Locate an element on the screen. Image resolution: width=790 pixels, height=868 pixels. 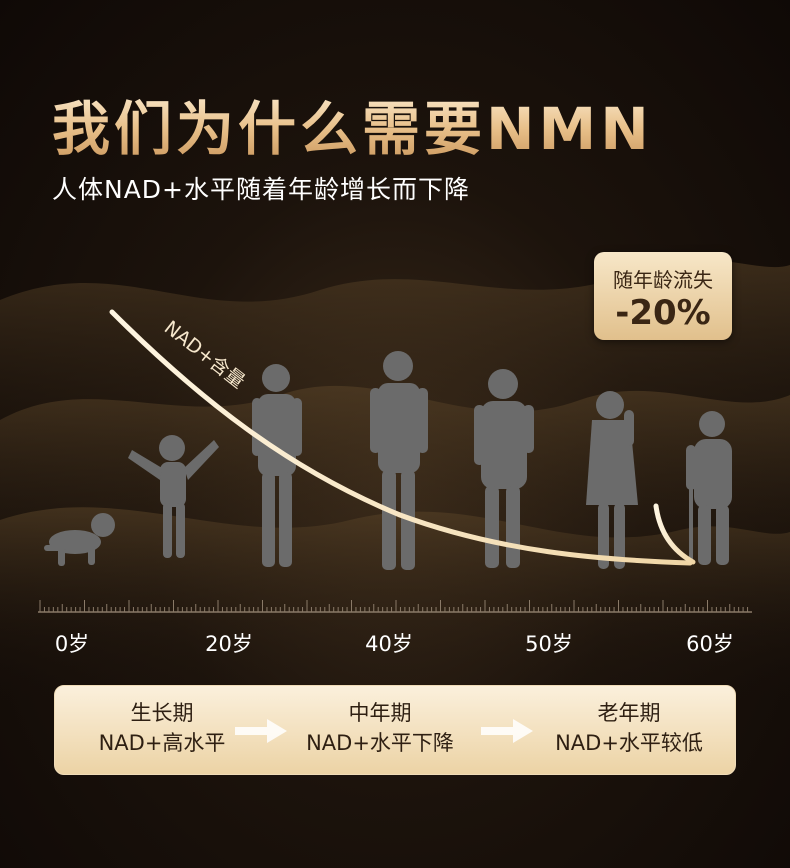
stage-name: 中年期 is located at coordinates (380, 713).